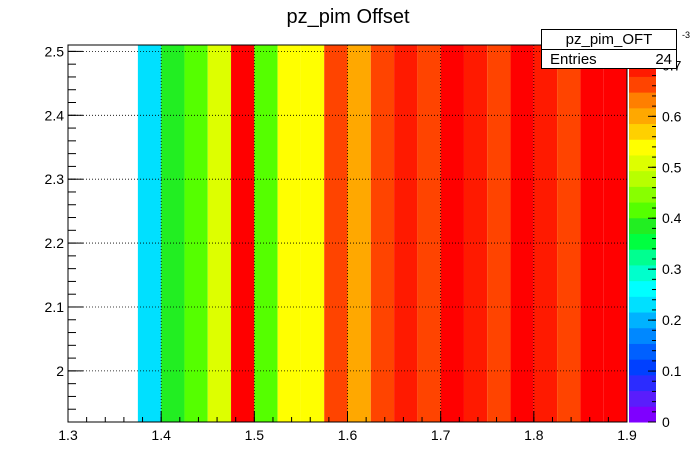 Image resolution: width=696 pixels, height=471 pixels. What do you see at coordinates (672, 116) in the screenshot?
I see `z-tick-label: 0.6` at bounding box center [672, 116].